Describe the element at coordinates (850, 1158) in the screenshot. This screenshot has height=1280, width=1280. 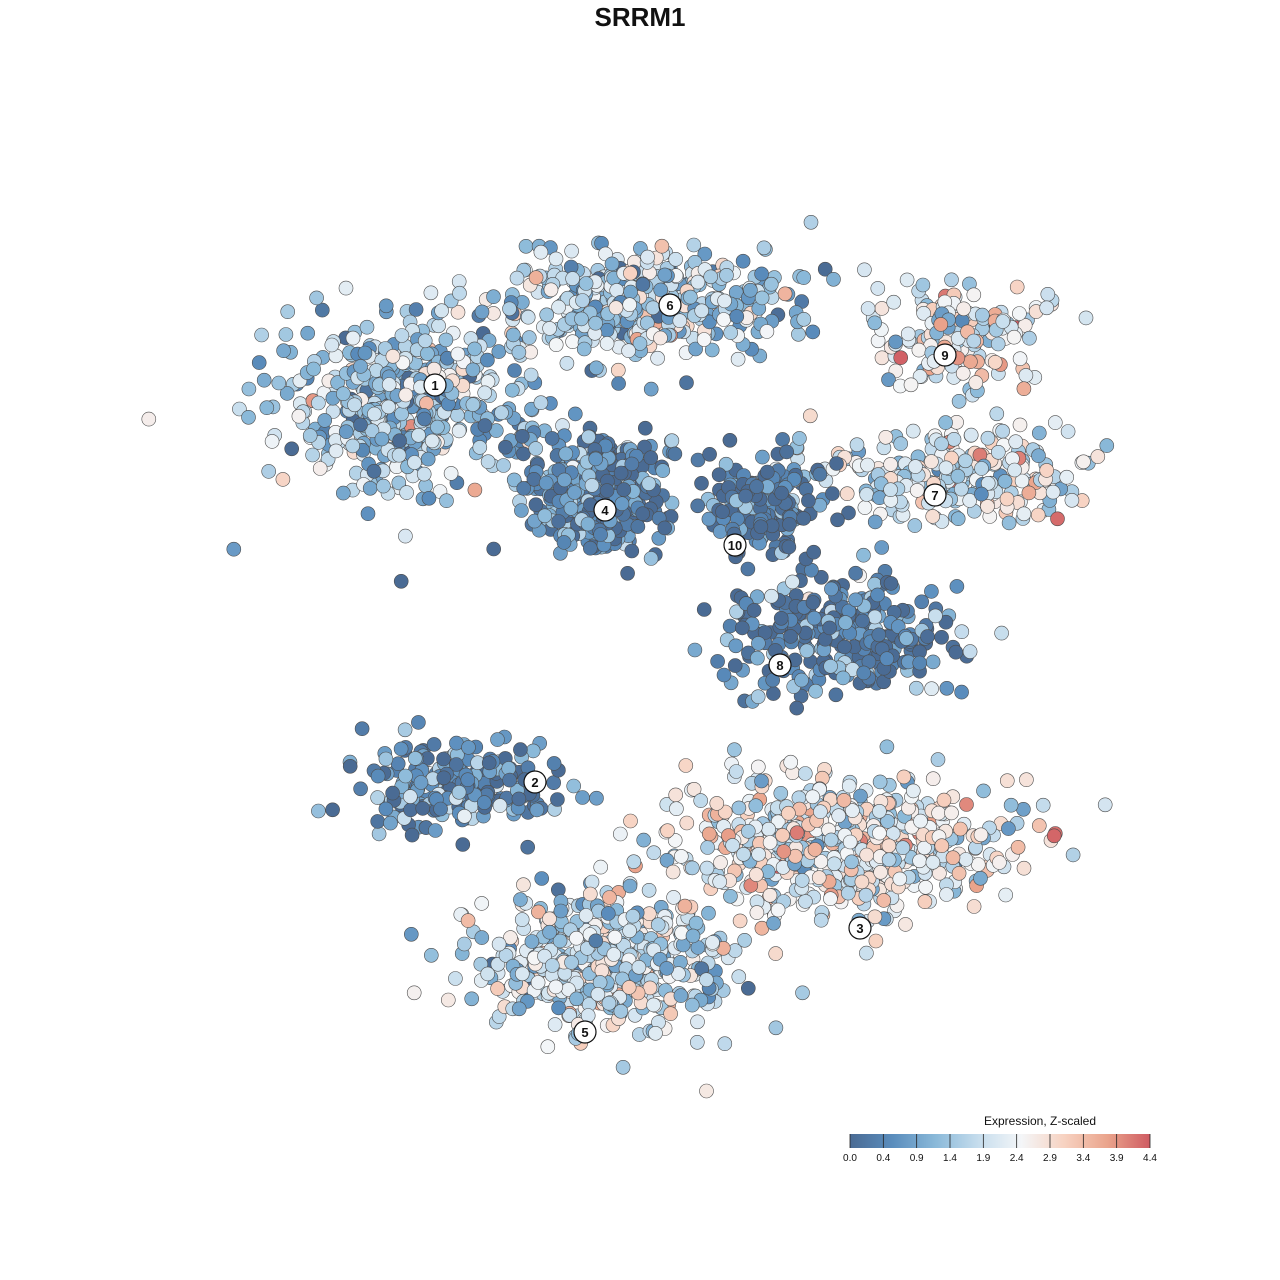
I see `colorbar-tick-label: 0.0` at that location.